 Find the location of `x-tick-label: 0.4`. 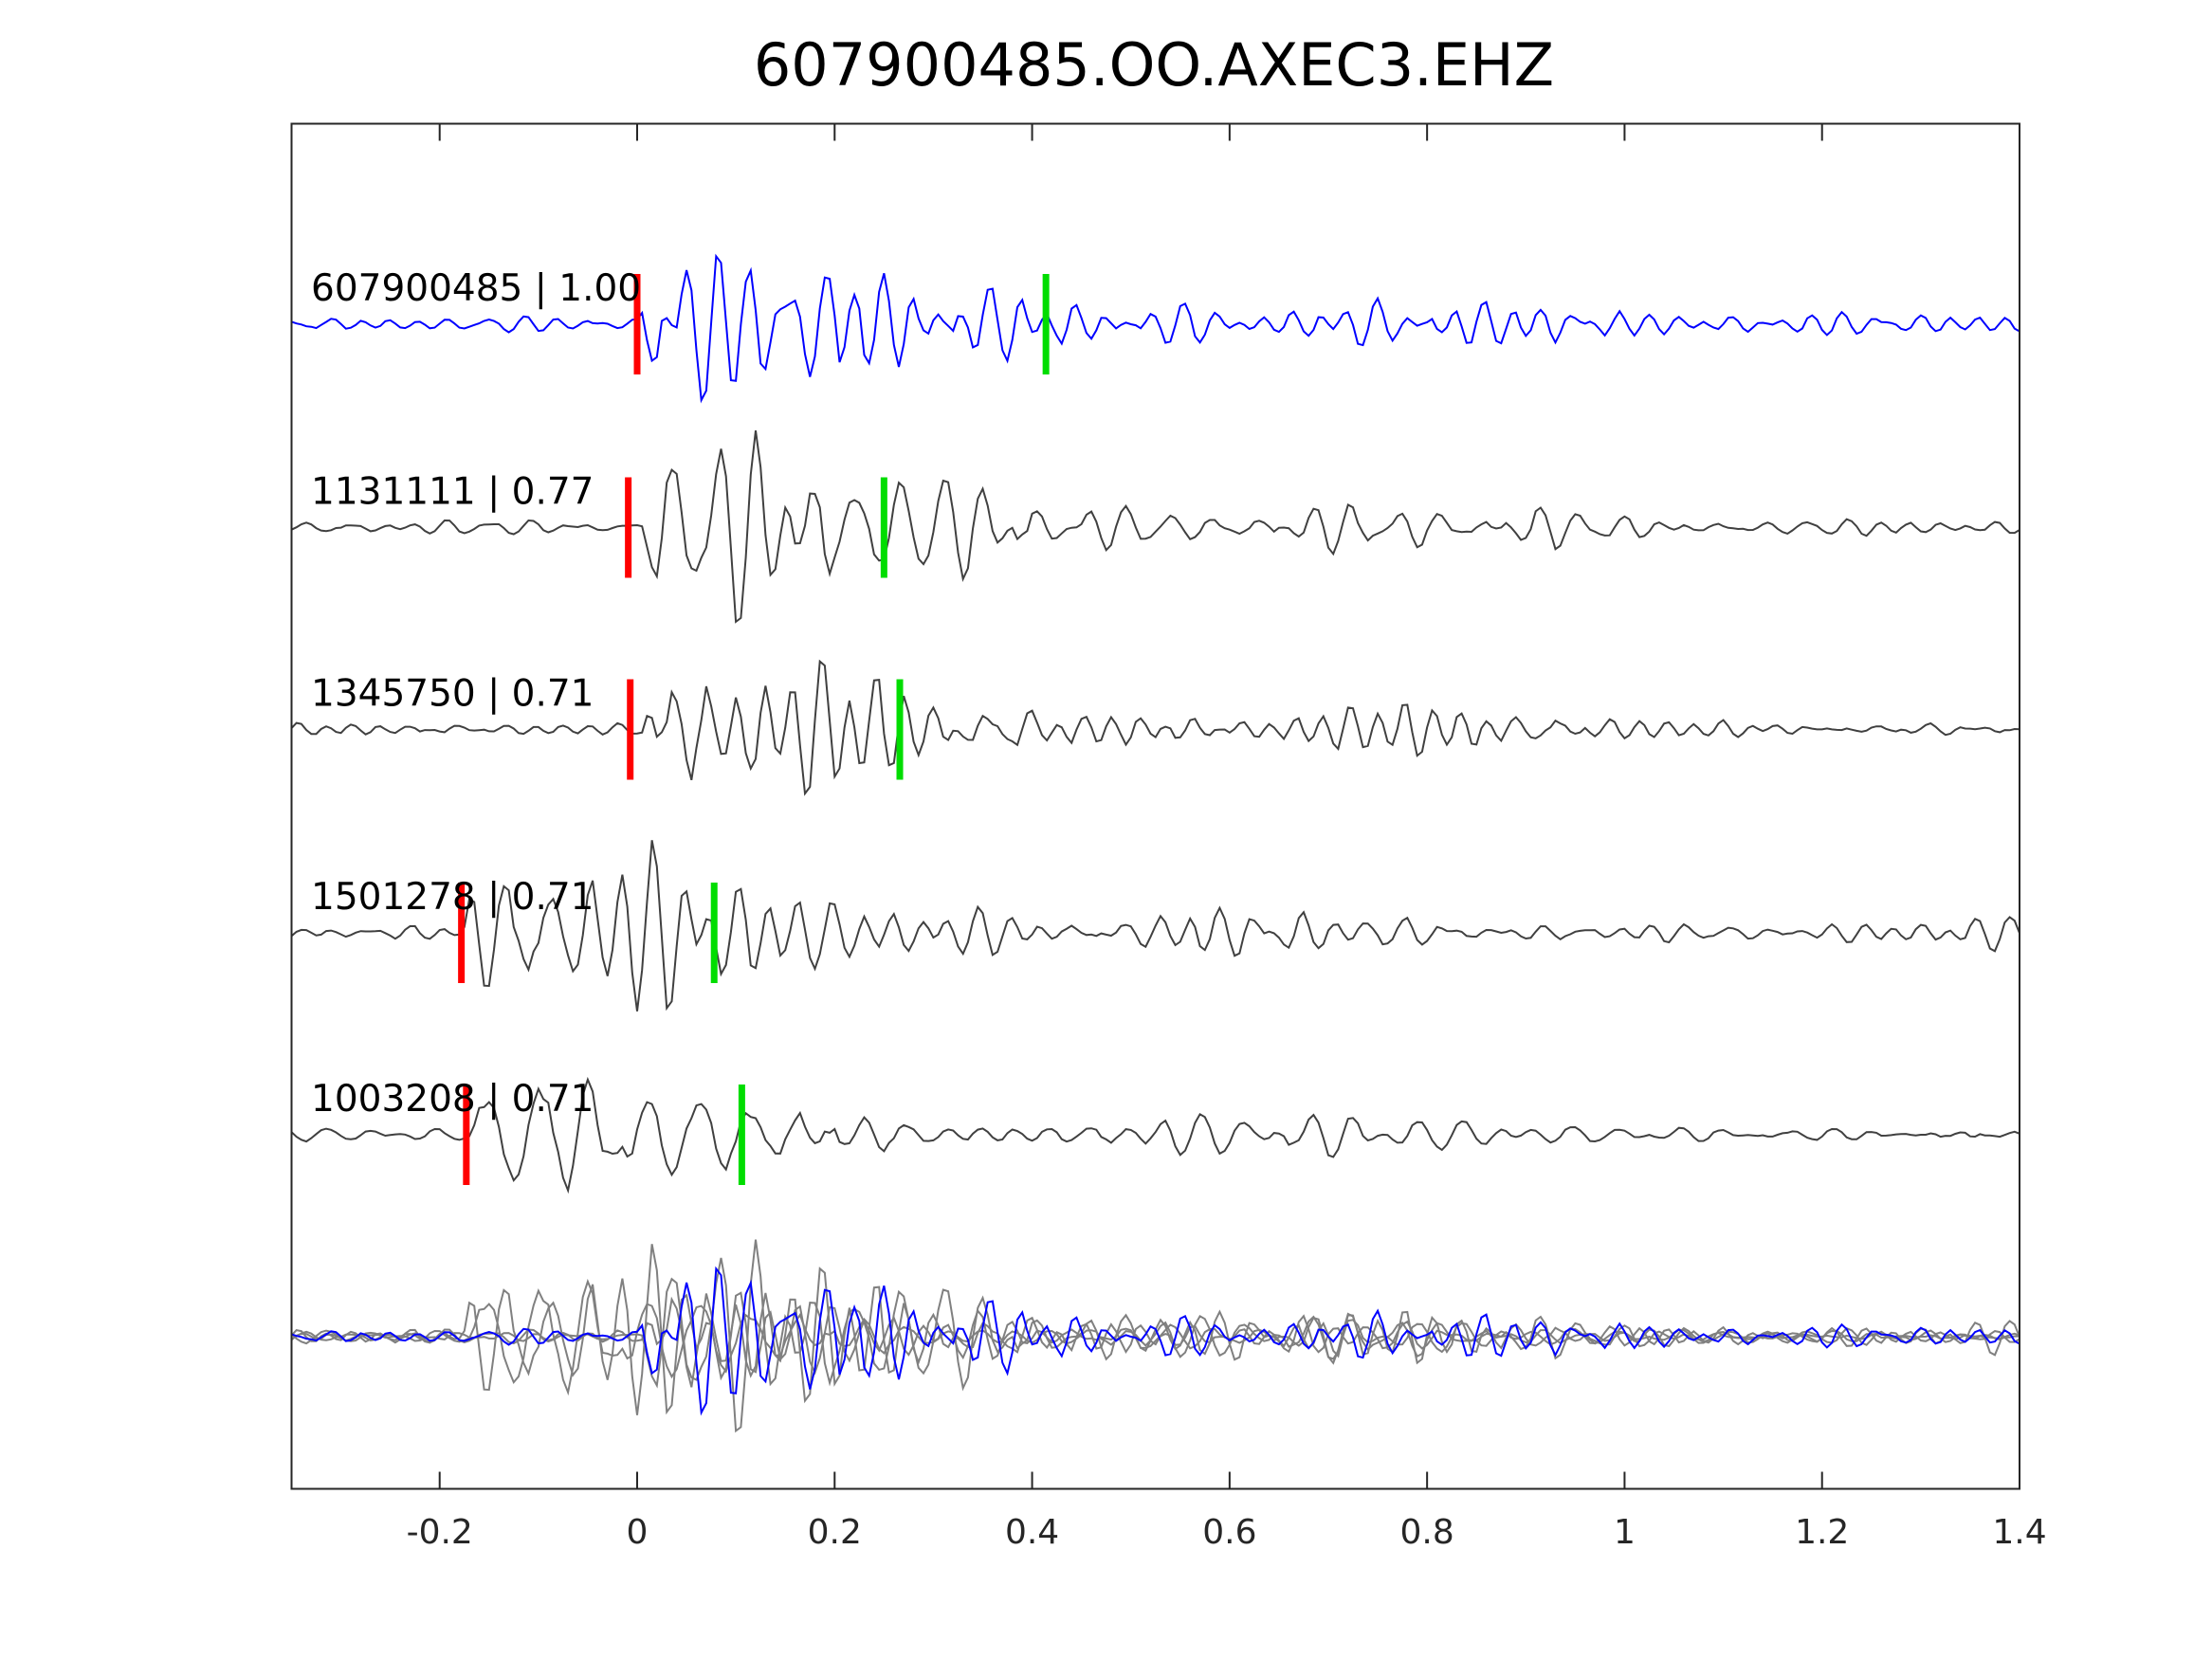

x-tick-label: 0.4 is located at coordinates (1032, 1532).